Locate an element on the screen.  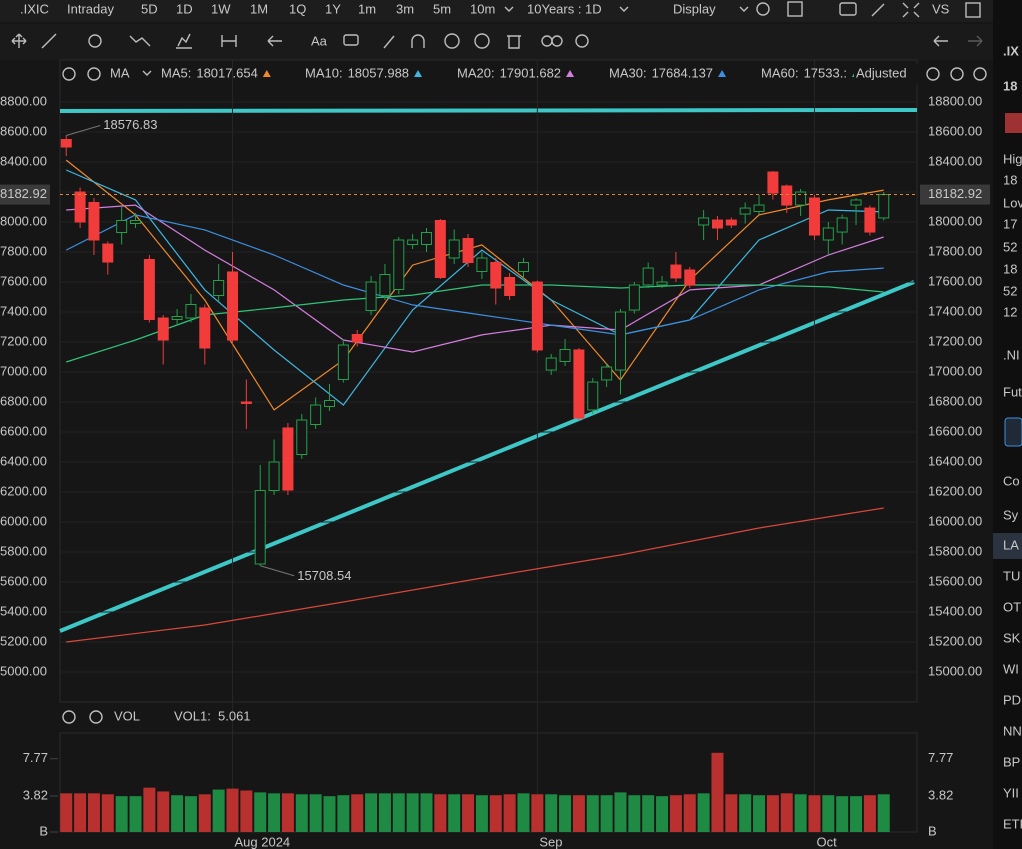
move-icon is located at coordinates (19, 40).